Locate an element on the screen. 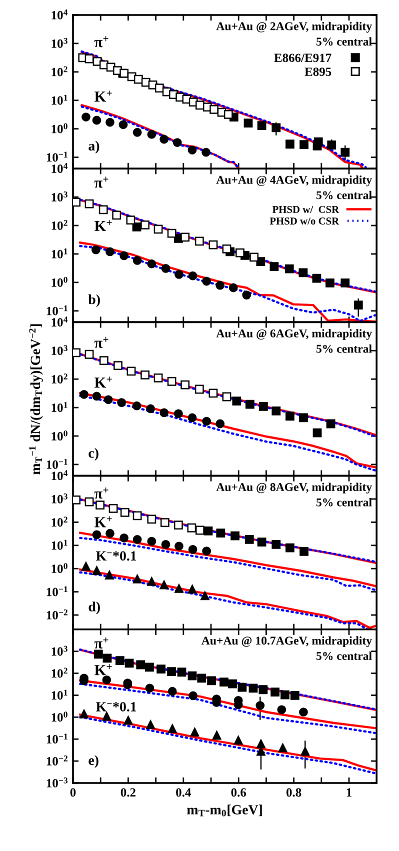 The width and height of the screenshot is (399, 851). y-tick-label: 10$^{4}$ is located at coordinates (60, 14).